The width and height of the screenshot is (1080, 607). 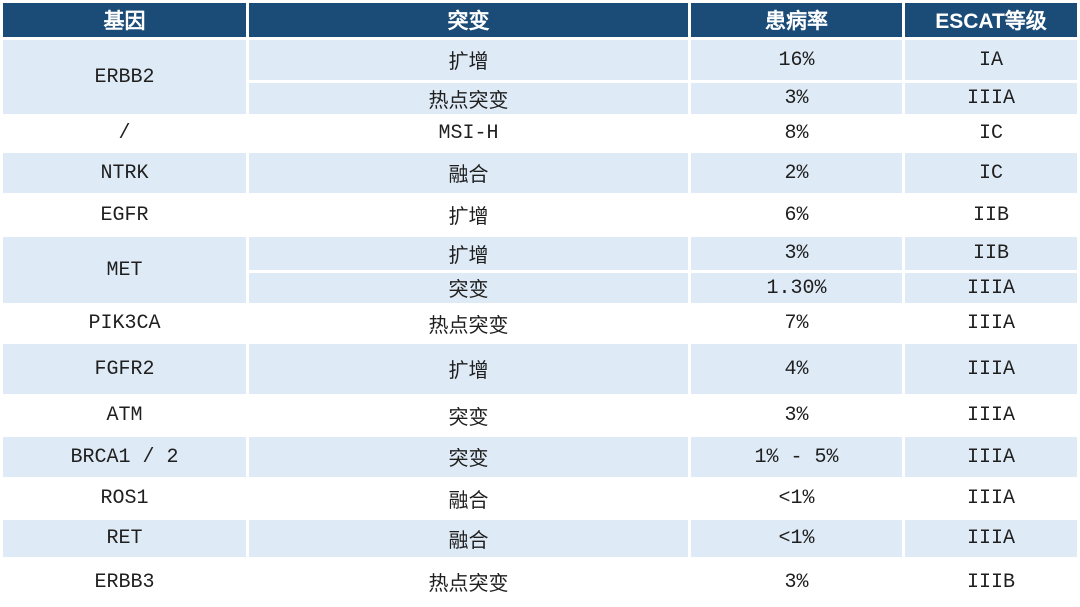 What do you see at coordinates (796, 288) in the screenshot?
I see `prevalence-cell: 1.30%` at bounding box center [796, 288].